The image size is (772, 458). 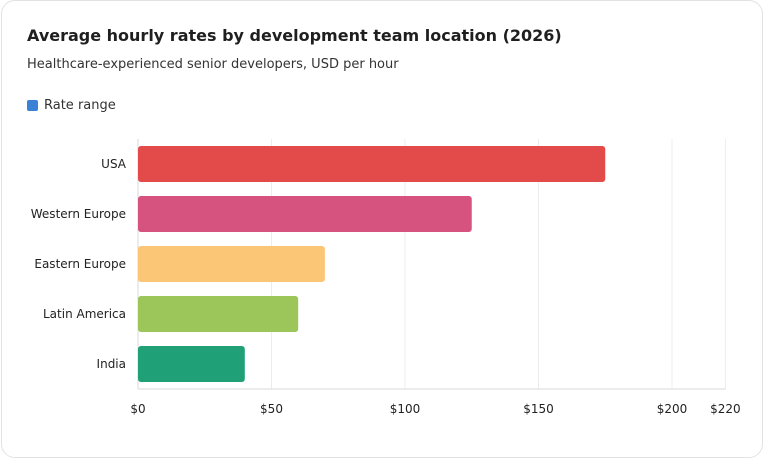 What do you see at coordinates (114, 164) in the screenshot?
I see `category-label: USA` at bounding box center [114, 164].